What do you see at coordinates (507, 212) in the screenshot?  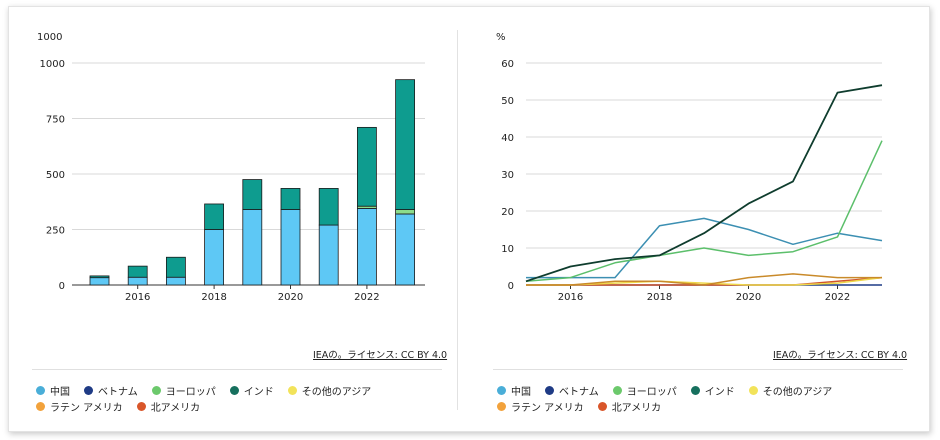 I see `y-tick-label: 20` at bounding box center [507, 212].